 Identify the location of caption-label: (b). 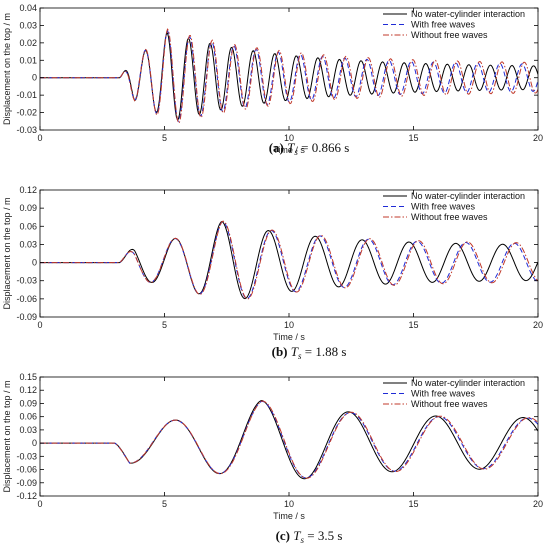
(281, 351).